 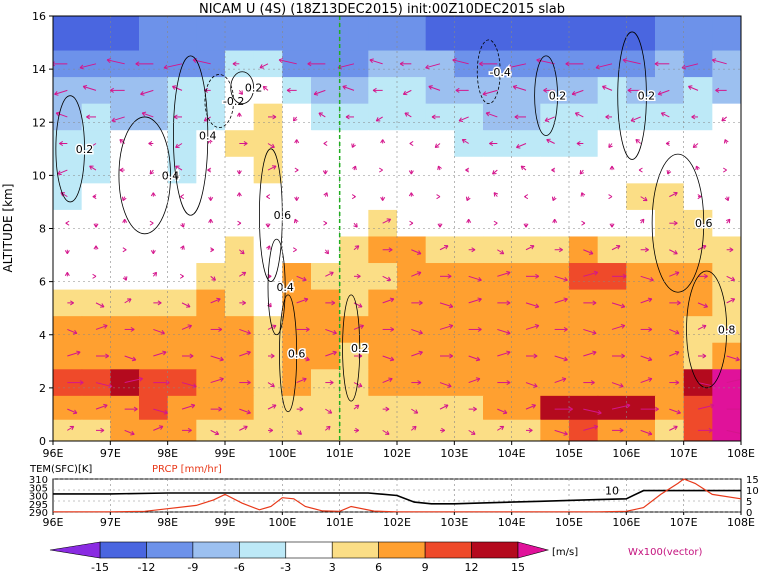 What do you see at coordinates (283, 215) in the screenshot?
I see `contour-label: 0.6` at bounding box center [283, 215].